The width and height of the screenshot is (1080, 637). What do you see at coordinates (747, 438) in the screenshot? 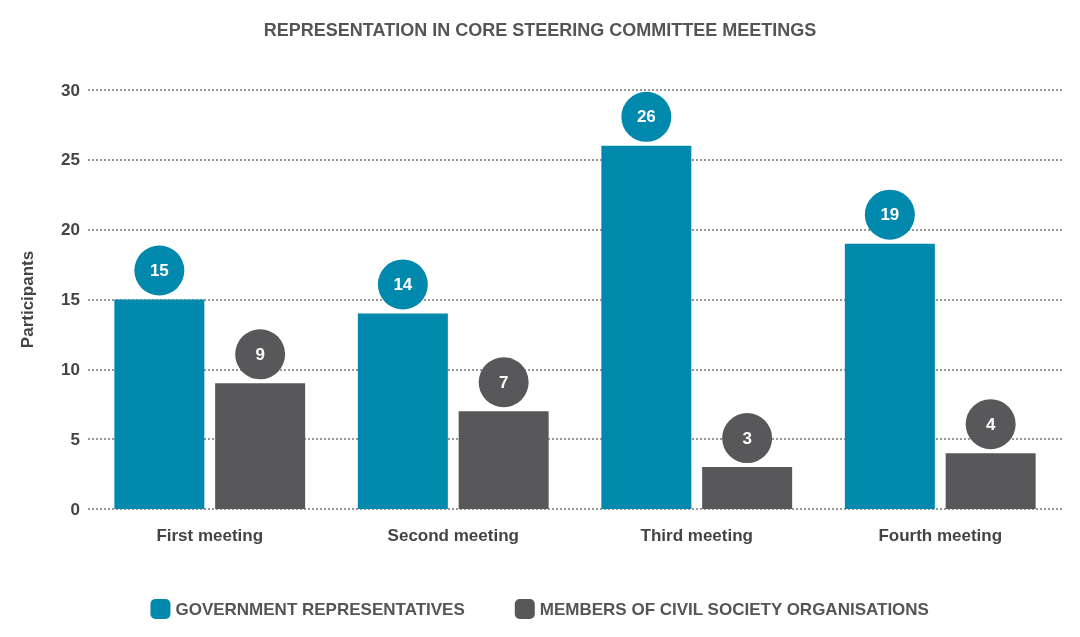
I see `data-label: 3` at bounding box center [747, 438].